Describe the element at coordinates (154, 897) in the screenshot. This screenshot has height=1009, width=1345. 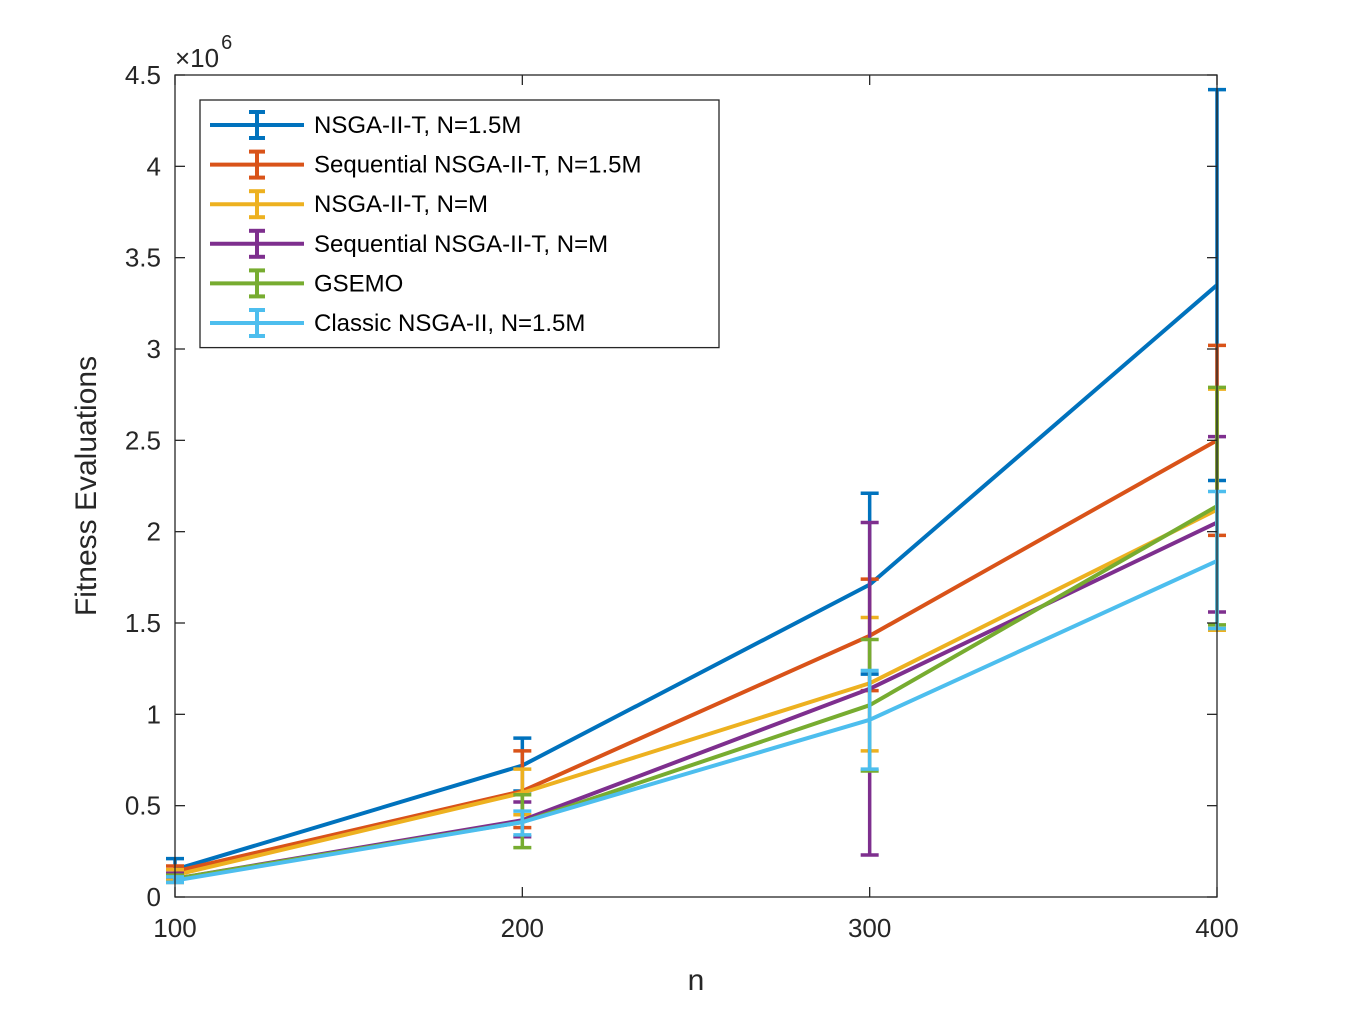
I see `y-tick-label: 0` at that location.